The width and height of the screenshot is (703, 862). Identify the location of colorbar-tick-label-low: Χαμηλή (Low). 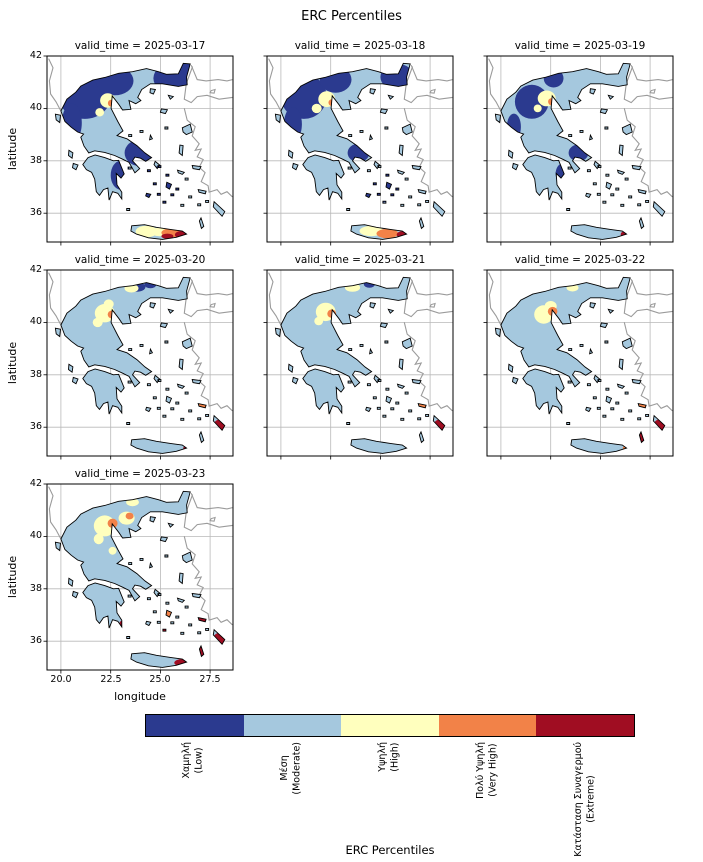
(193, 760).